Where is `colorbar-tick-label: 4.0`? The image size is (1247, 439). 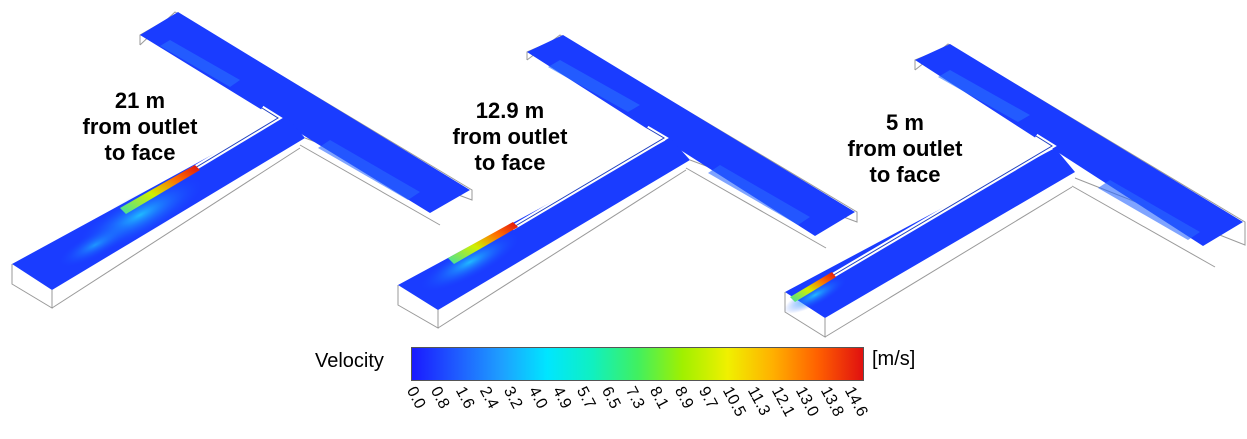
colorbar-tick-label: 4.0 is located at coordinates (537, 398).